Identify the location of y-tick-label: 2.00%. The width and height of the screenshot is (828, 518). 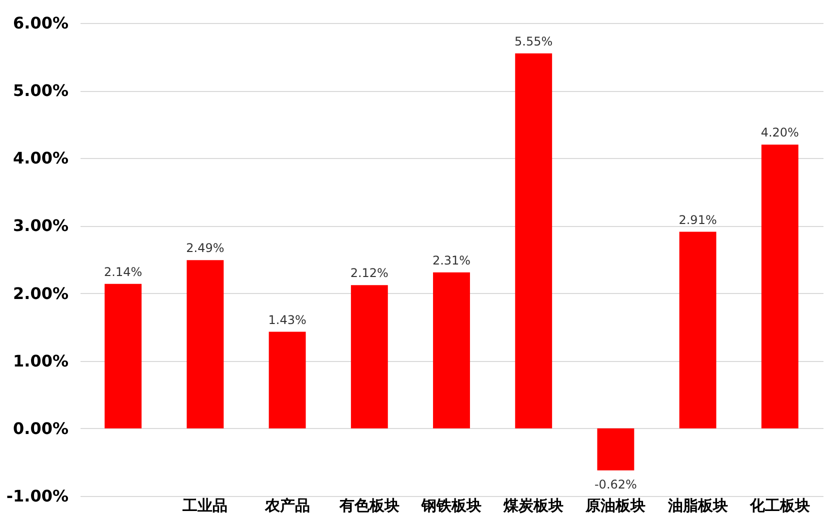
(40, 293).